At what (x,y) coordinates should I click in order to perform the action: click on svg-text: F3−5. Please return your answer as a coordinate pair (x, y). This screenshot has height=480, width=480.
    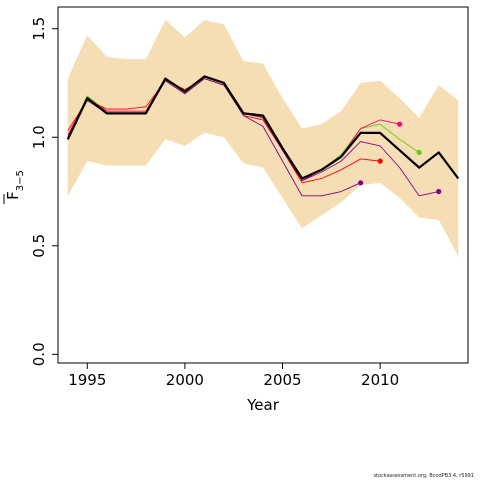
    Looking at the image, I should click on (15, 185).